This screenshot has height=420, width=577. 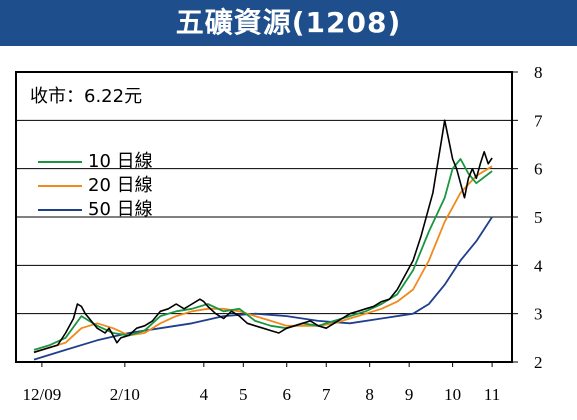 What do you see at coordinates (326, 394) in the screenshot?
I see `x-tick-label-5: 7` at bounding box center [326, 394].